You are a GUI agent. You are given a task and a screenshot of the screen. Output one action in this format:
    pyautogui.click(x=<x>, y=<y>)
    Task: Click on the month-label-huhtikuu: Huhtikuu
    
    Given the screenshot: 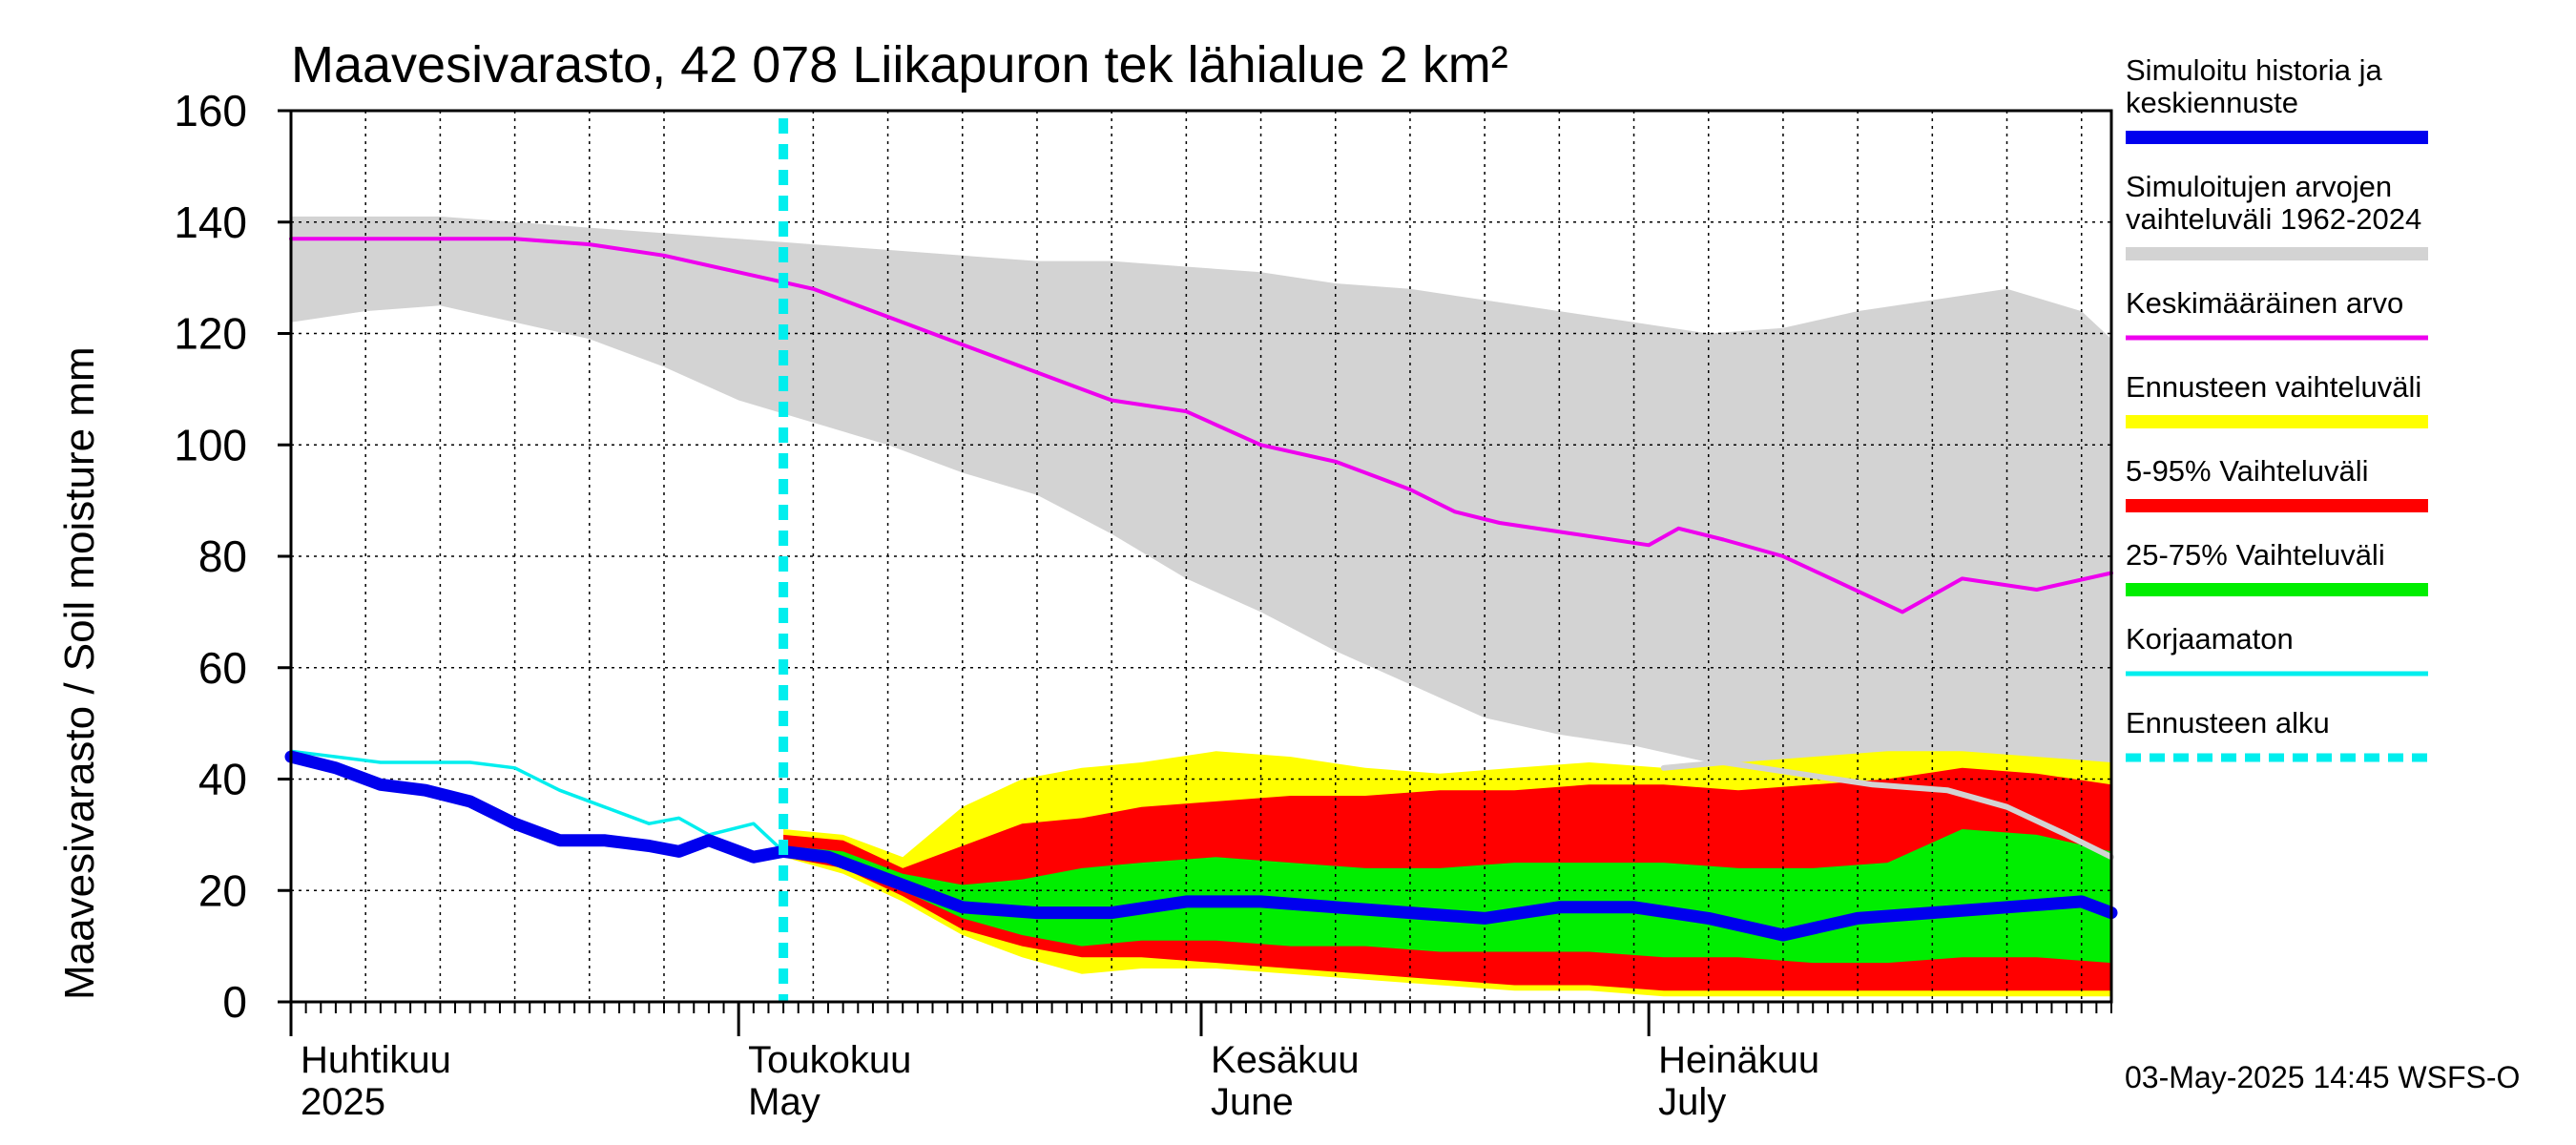 What is the action you would take?
    pyautogui.click(x=376, y=1060)
    